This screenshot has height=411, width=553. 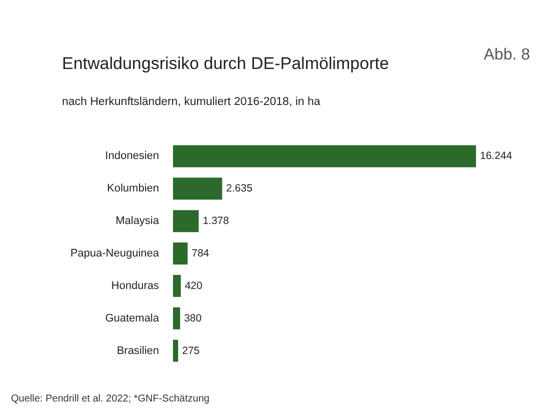 I want to click on data-label: 380, so click(x=193, y=318).